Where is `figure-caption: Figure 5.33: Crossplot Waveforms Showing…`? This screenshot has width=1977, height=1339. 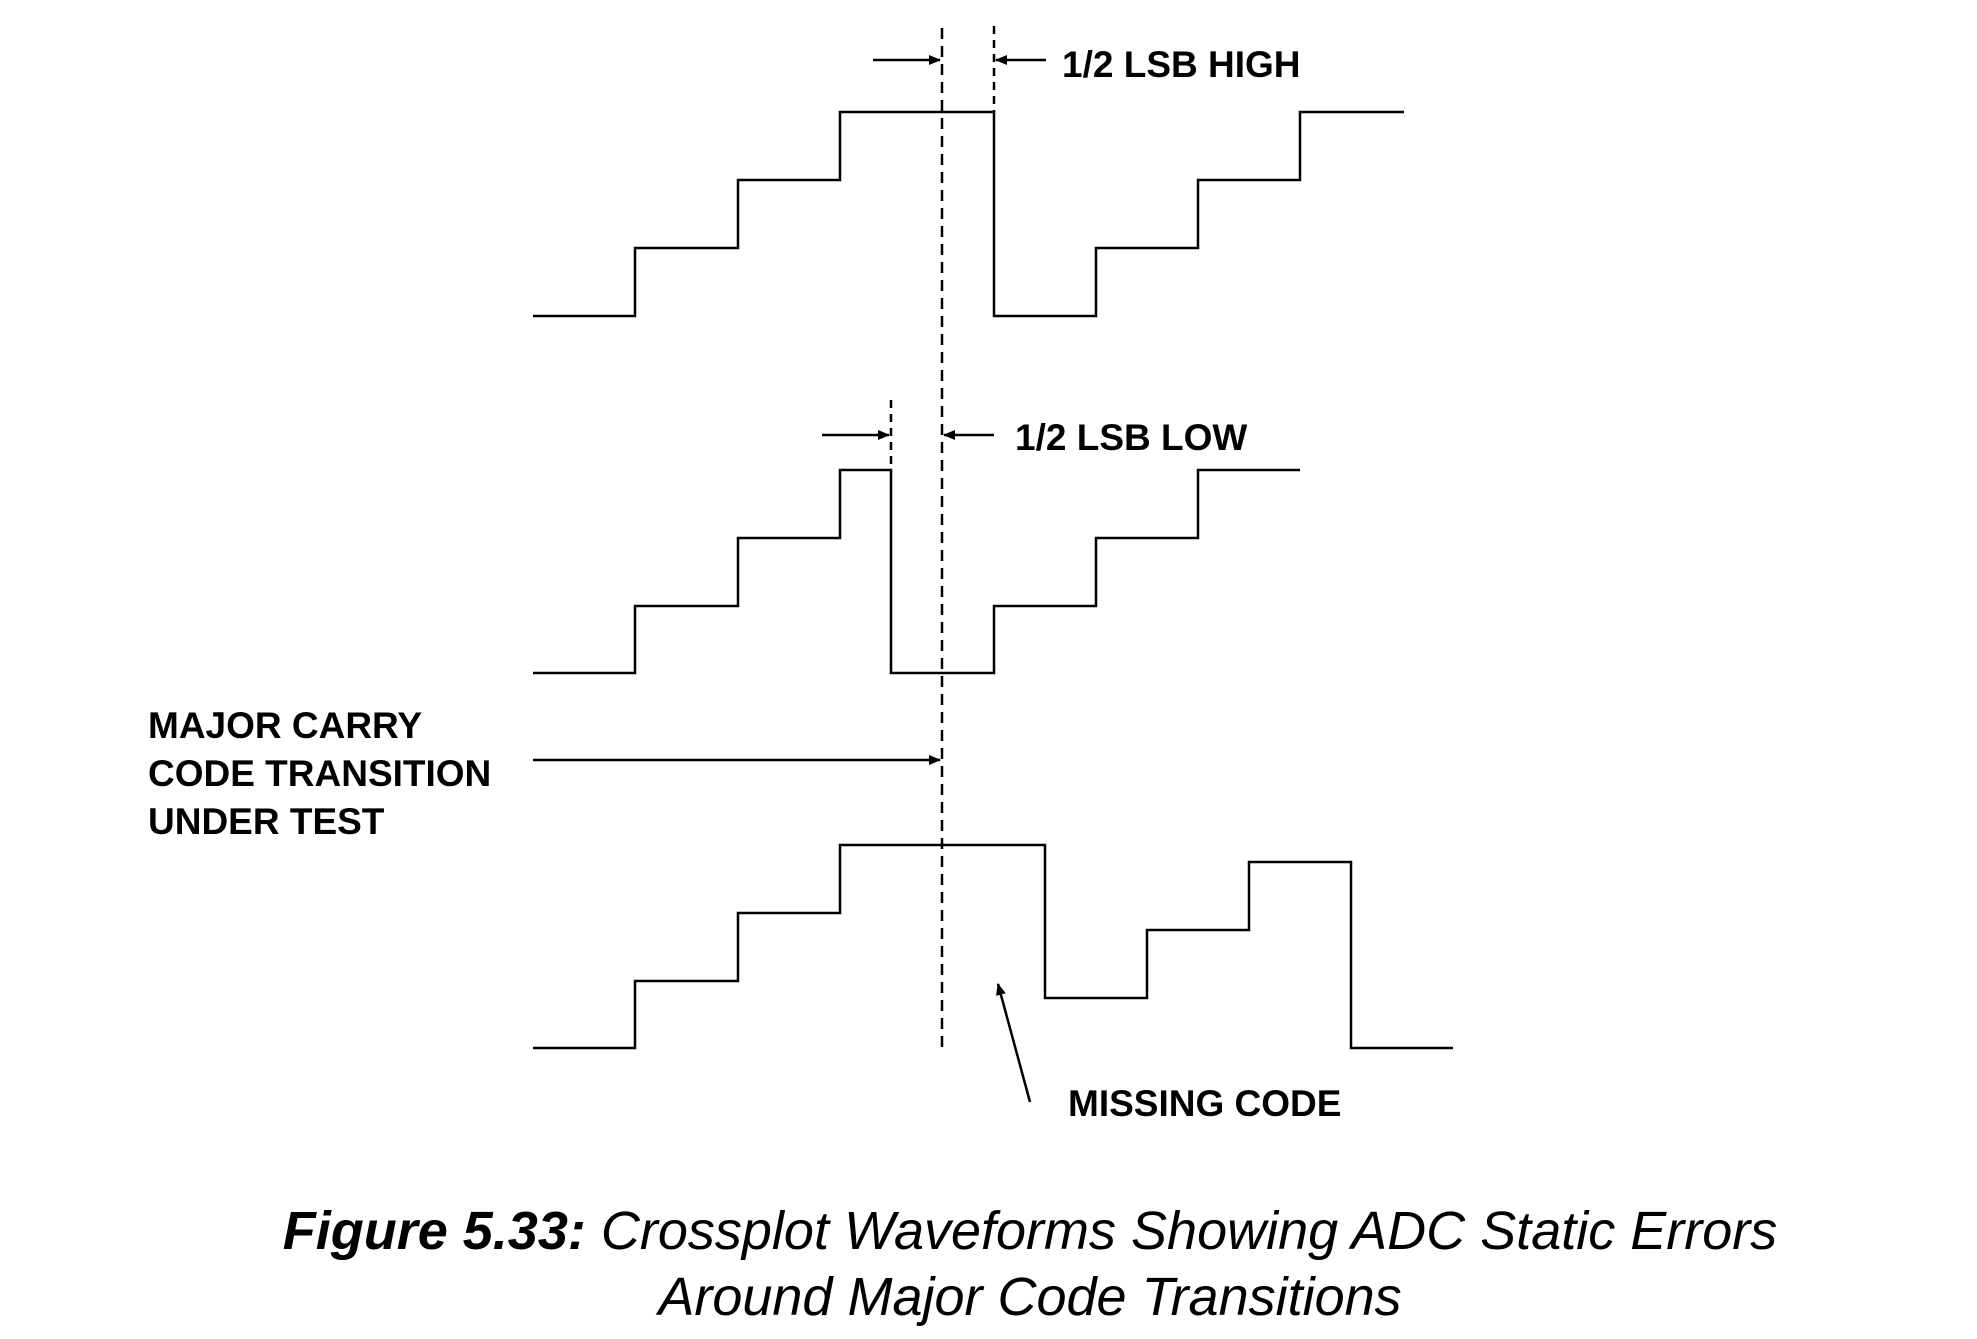
figure-caption: Figure 5.33: Crossplot Waveforms Showing… is located at coordinates (988, 1264).